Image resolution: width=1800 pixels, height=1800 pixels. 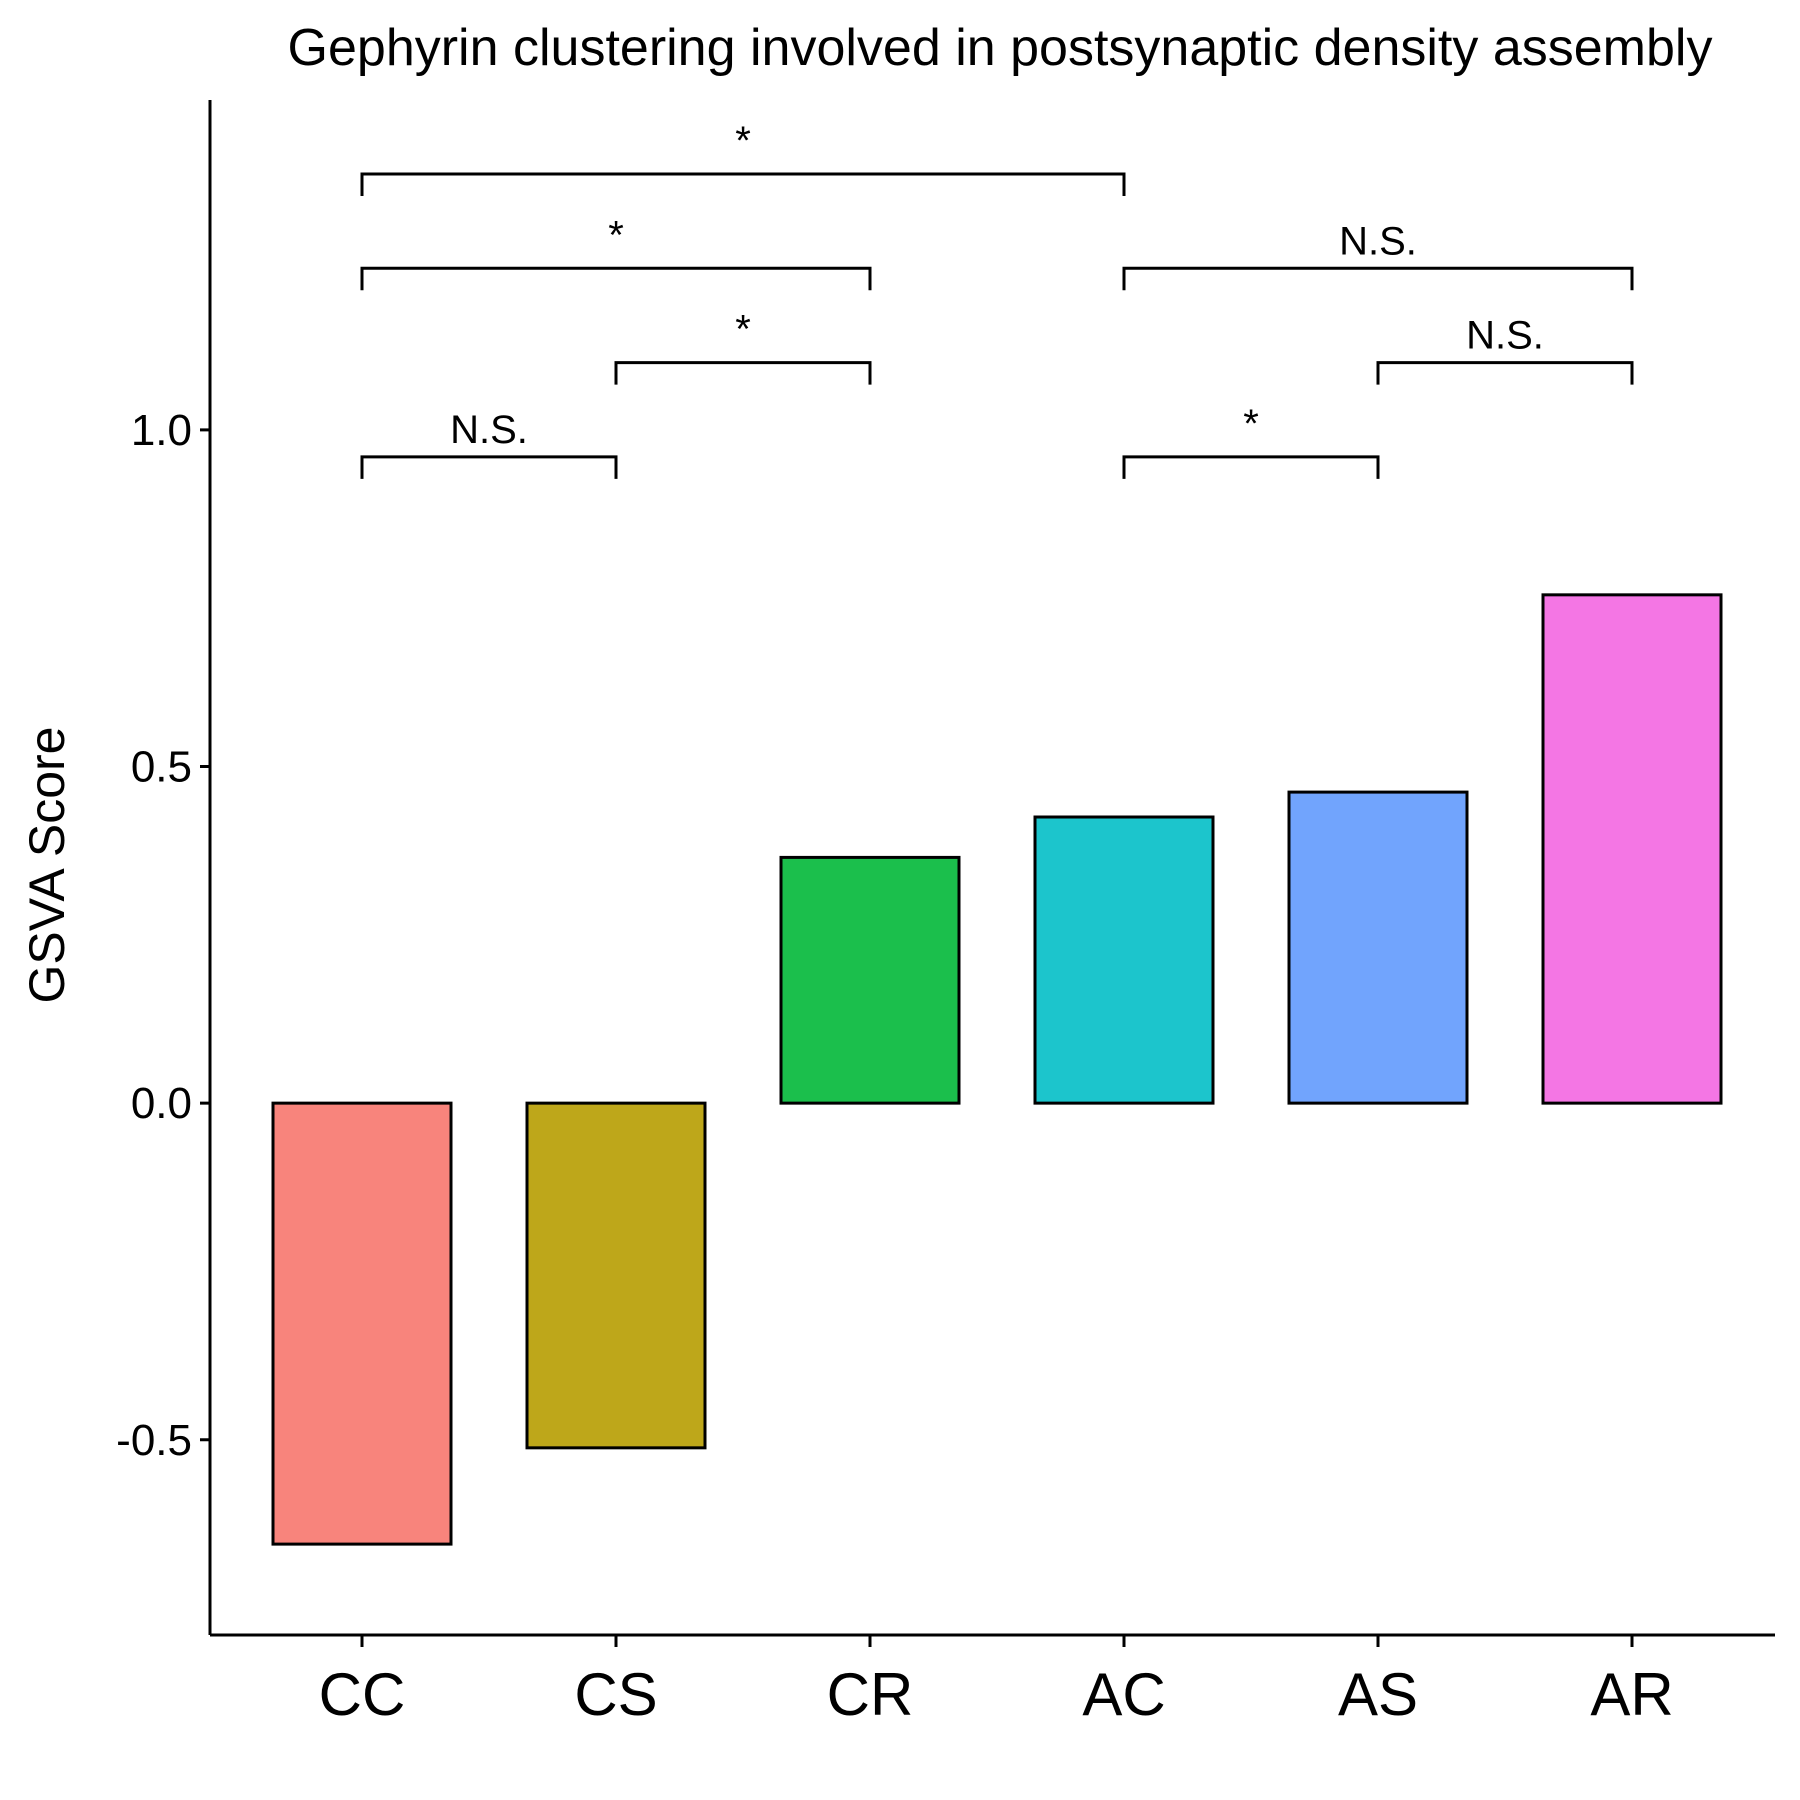 What do you see at coordinates (362, 1323) in the screenshot?
I see `bar-cc` at bounding box center [362, 1323].